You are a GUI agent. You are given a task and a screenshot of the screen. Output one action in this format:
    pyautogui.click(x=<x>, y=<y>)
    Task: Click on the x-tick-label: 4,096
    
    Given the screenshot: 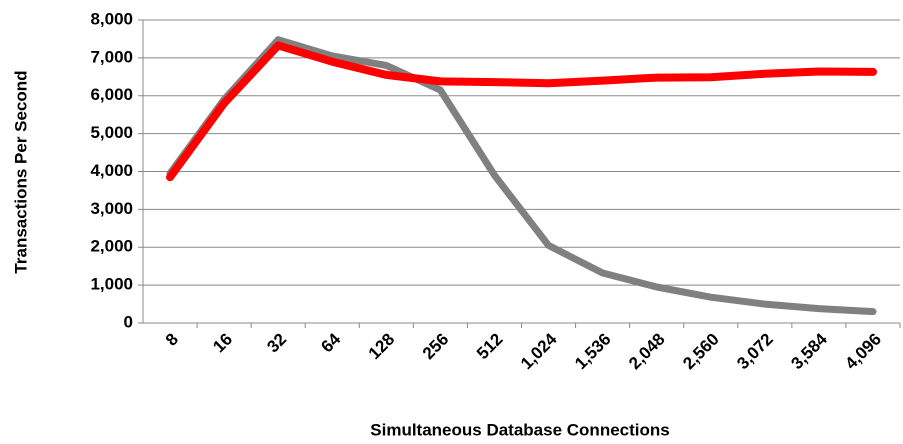 What is the action you would take?
    pyautogui.click(x=863, y=352)
    